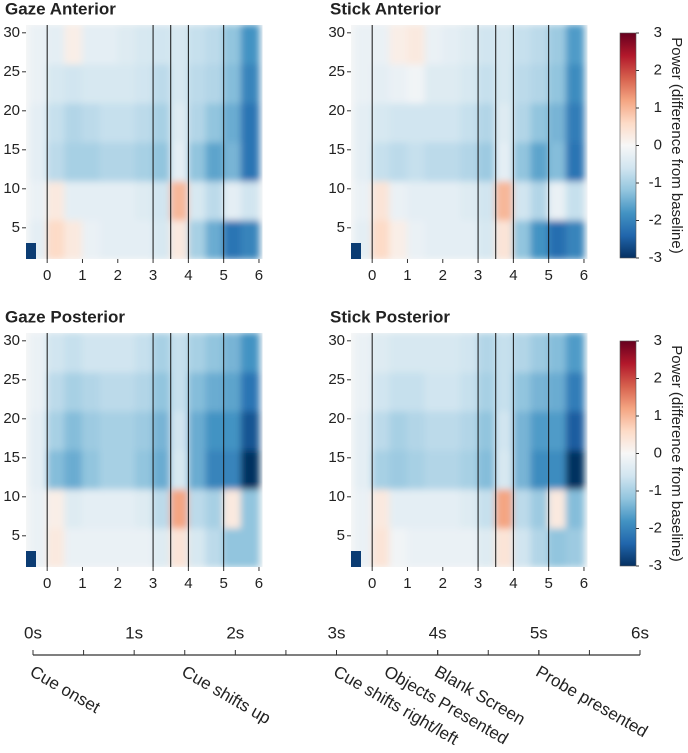 This screenshot has height=753, width=688. What do you see at coordinates (336, 418) in the screenshot?
I see `y-tick-label: 20` at bounding box center [336, 418].